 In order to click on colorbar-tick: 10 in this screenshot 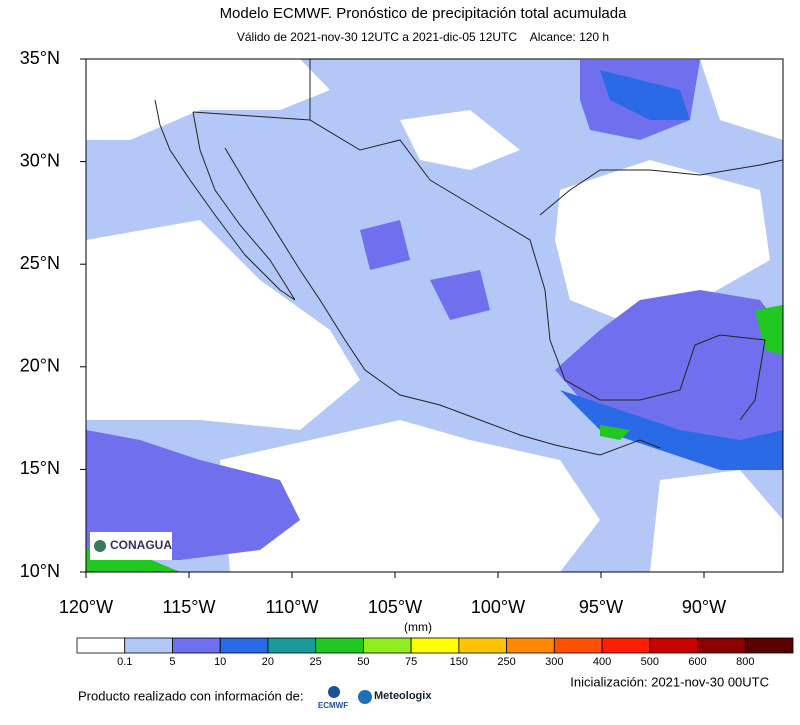, I will do `click(220, 662)`.